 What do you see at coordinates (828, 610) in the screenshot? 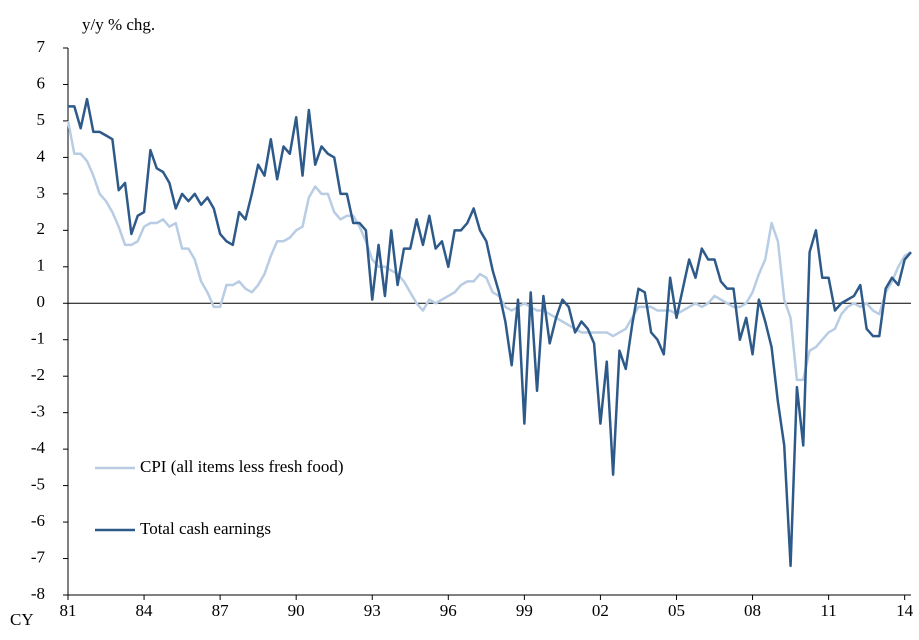
I see `x-tick-label: 11` at bounding box center [828, 610].